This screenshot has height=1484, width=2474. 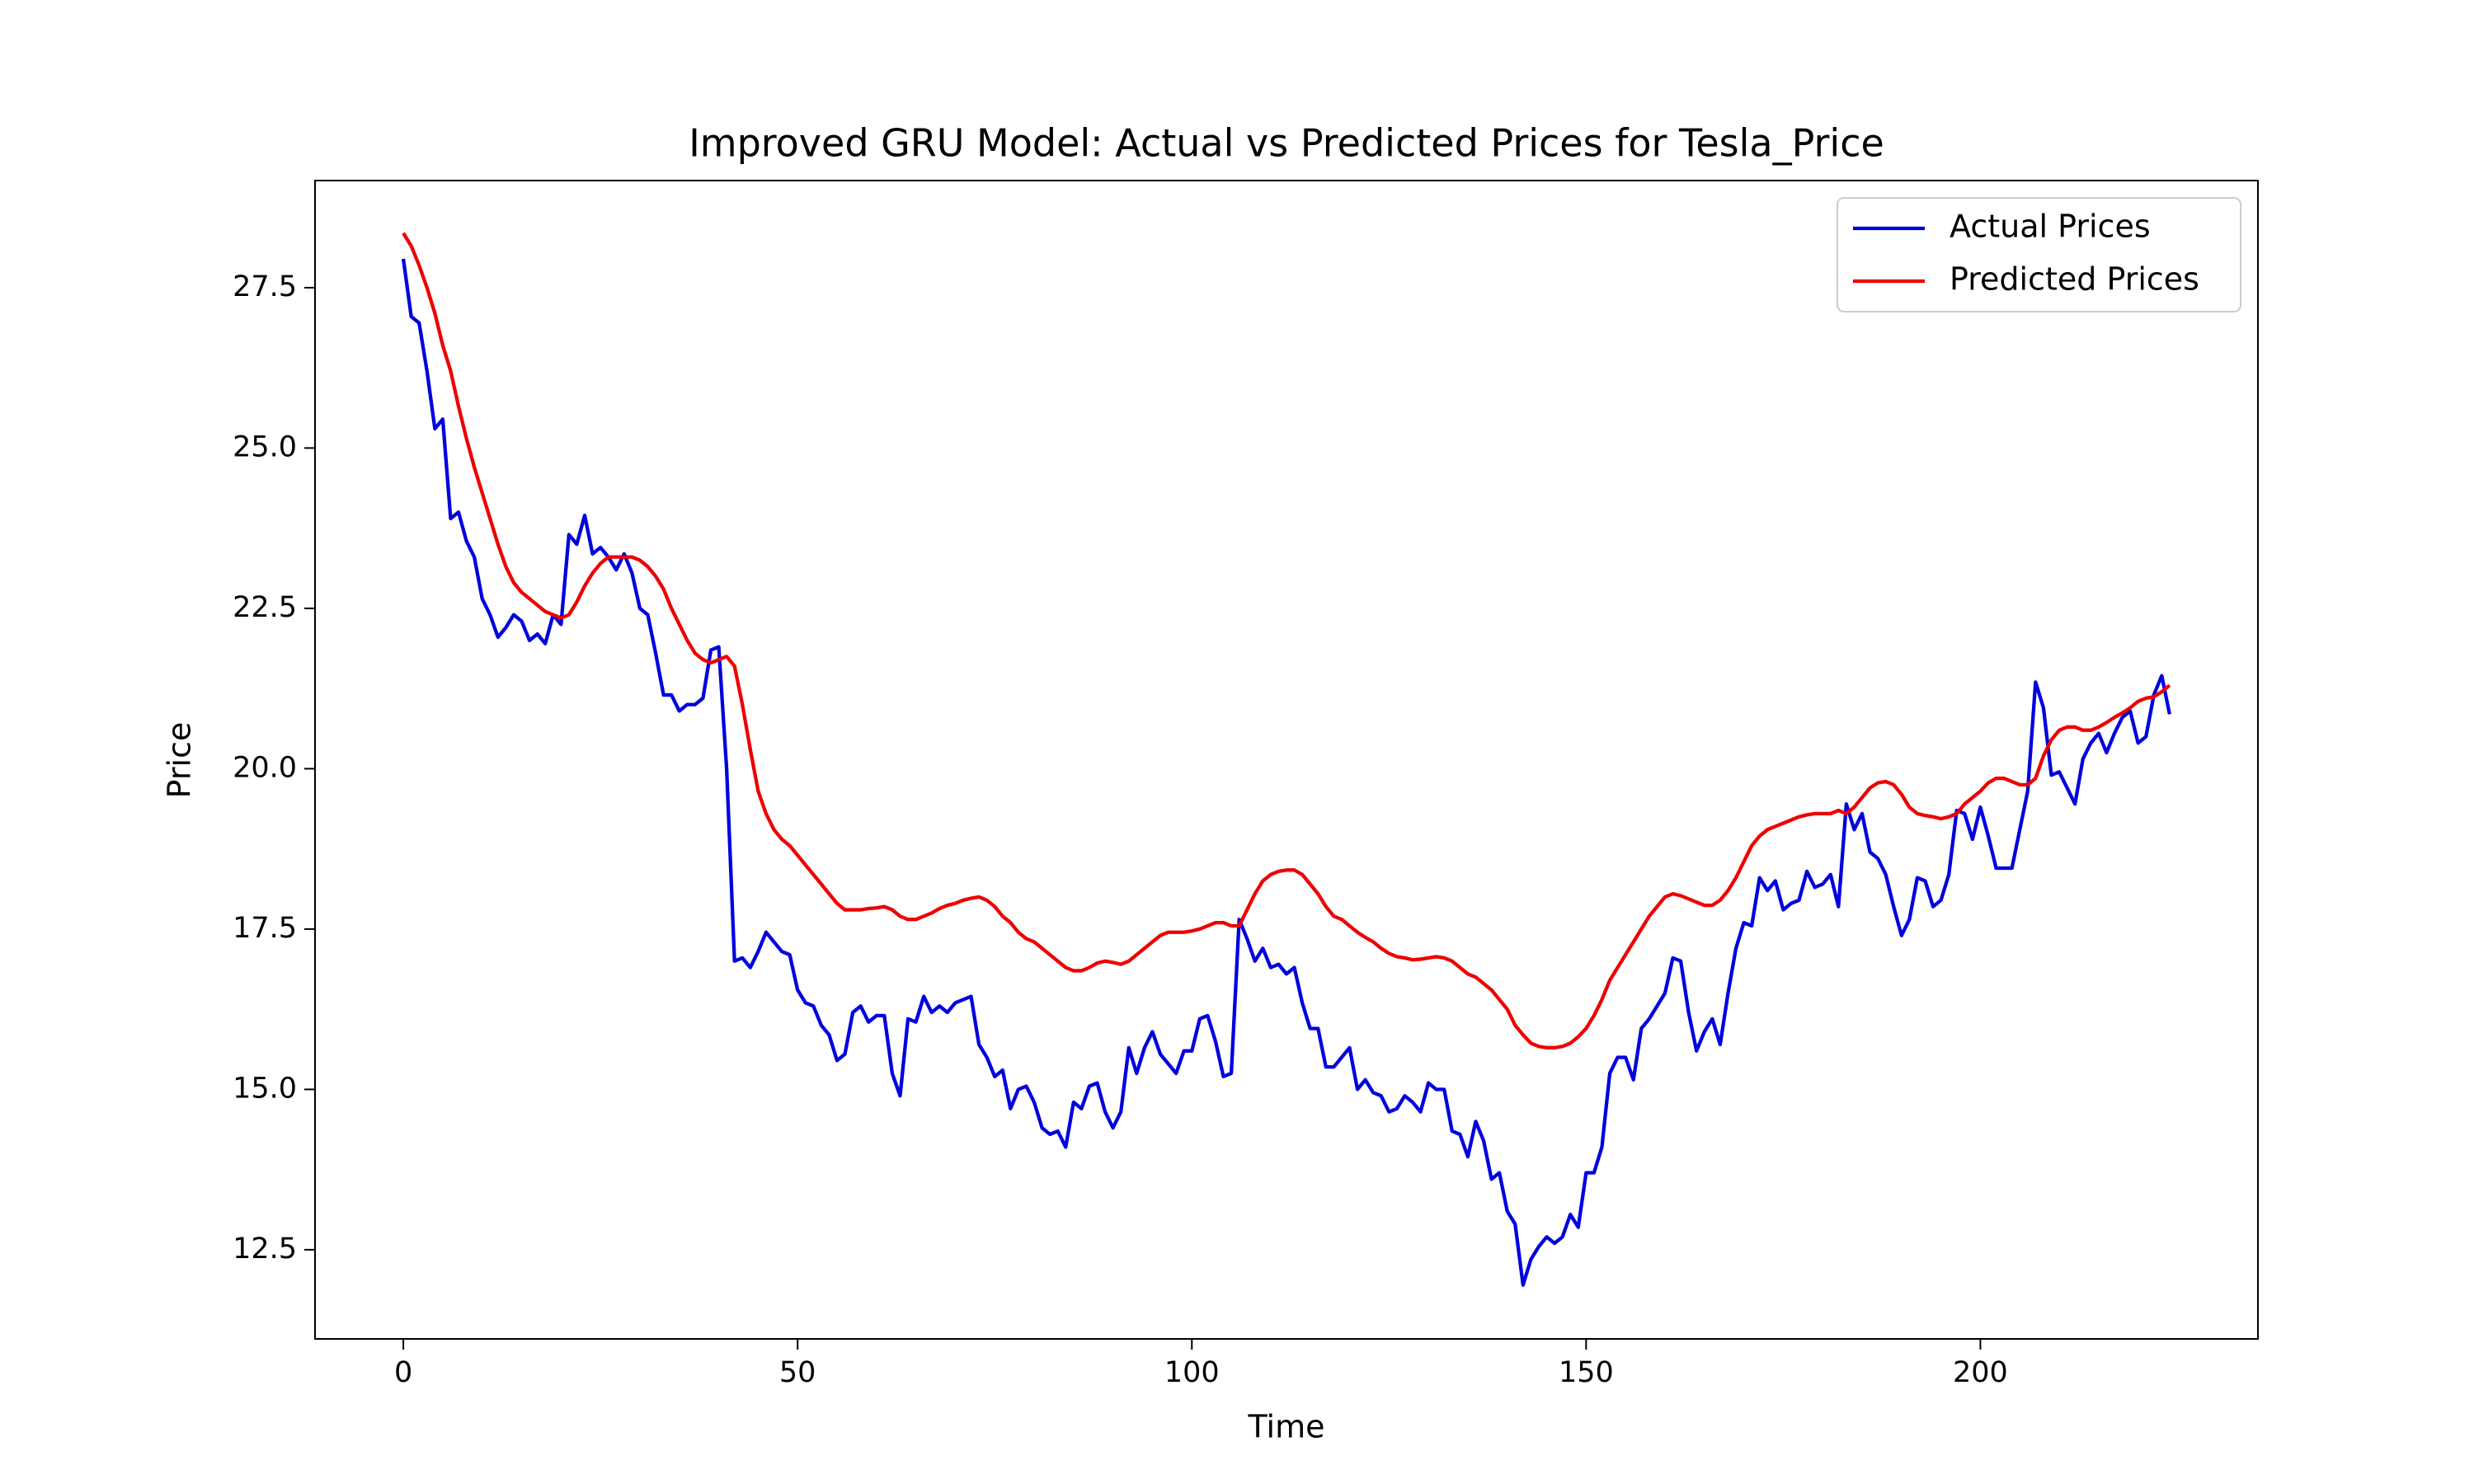 I want to click on y-tick-label: 12.5, so click(x=265, y=1249).